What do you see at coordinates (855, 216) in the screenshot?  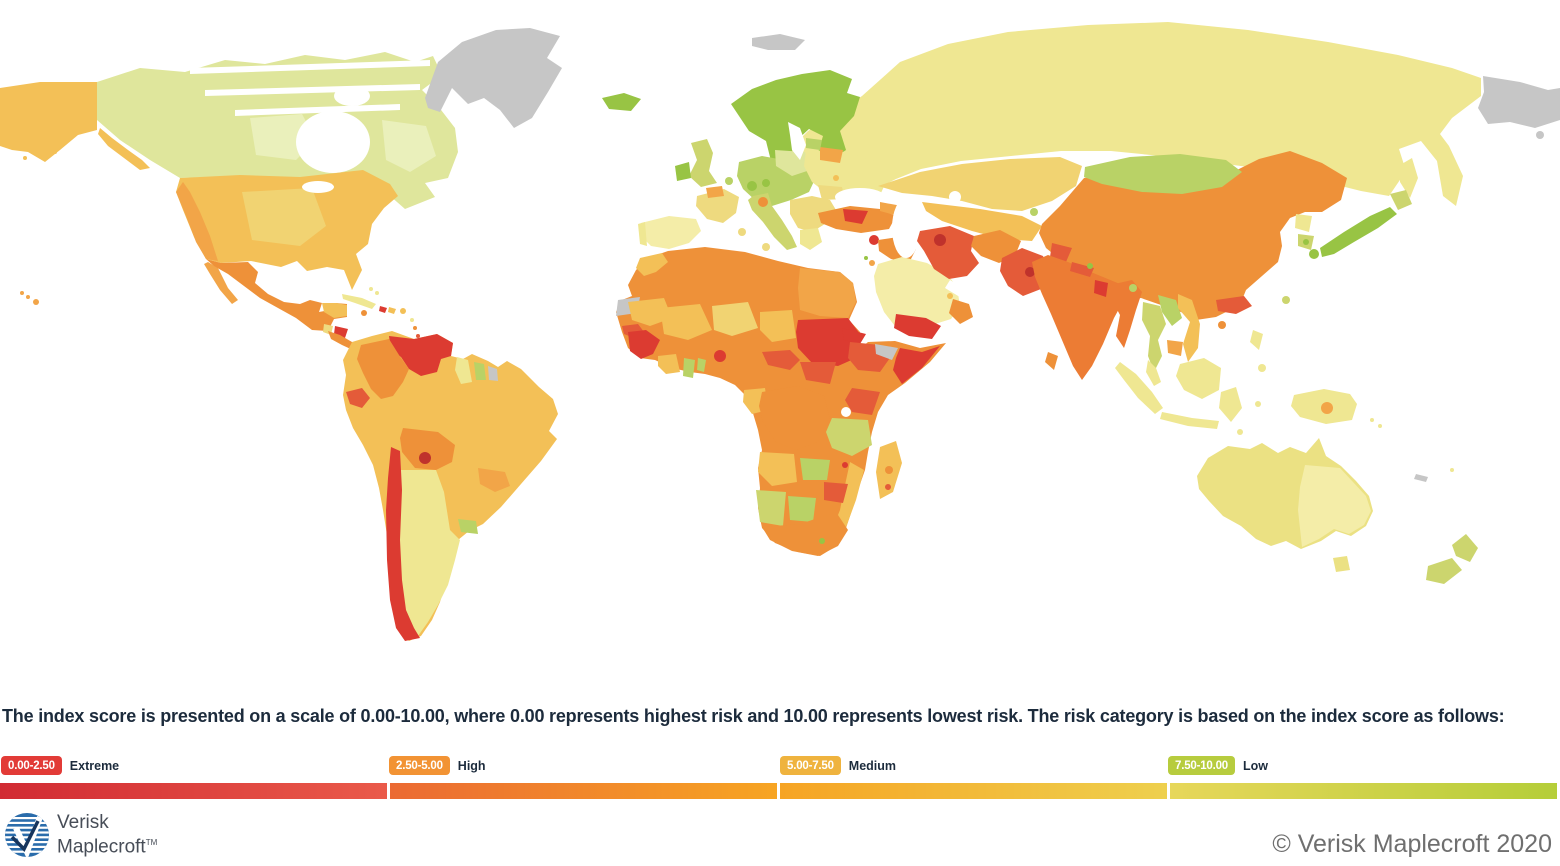 I see `region-turkey-east` at bounding box center [855, 216].